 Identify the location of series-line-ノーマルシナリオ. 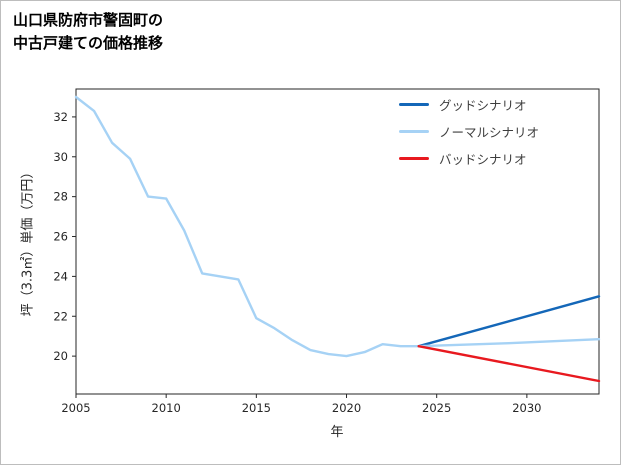
(509, 343).